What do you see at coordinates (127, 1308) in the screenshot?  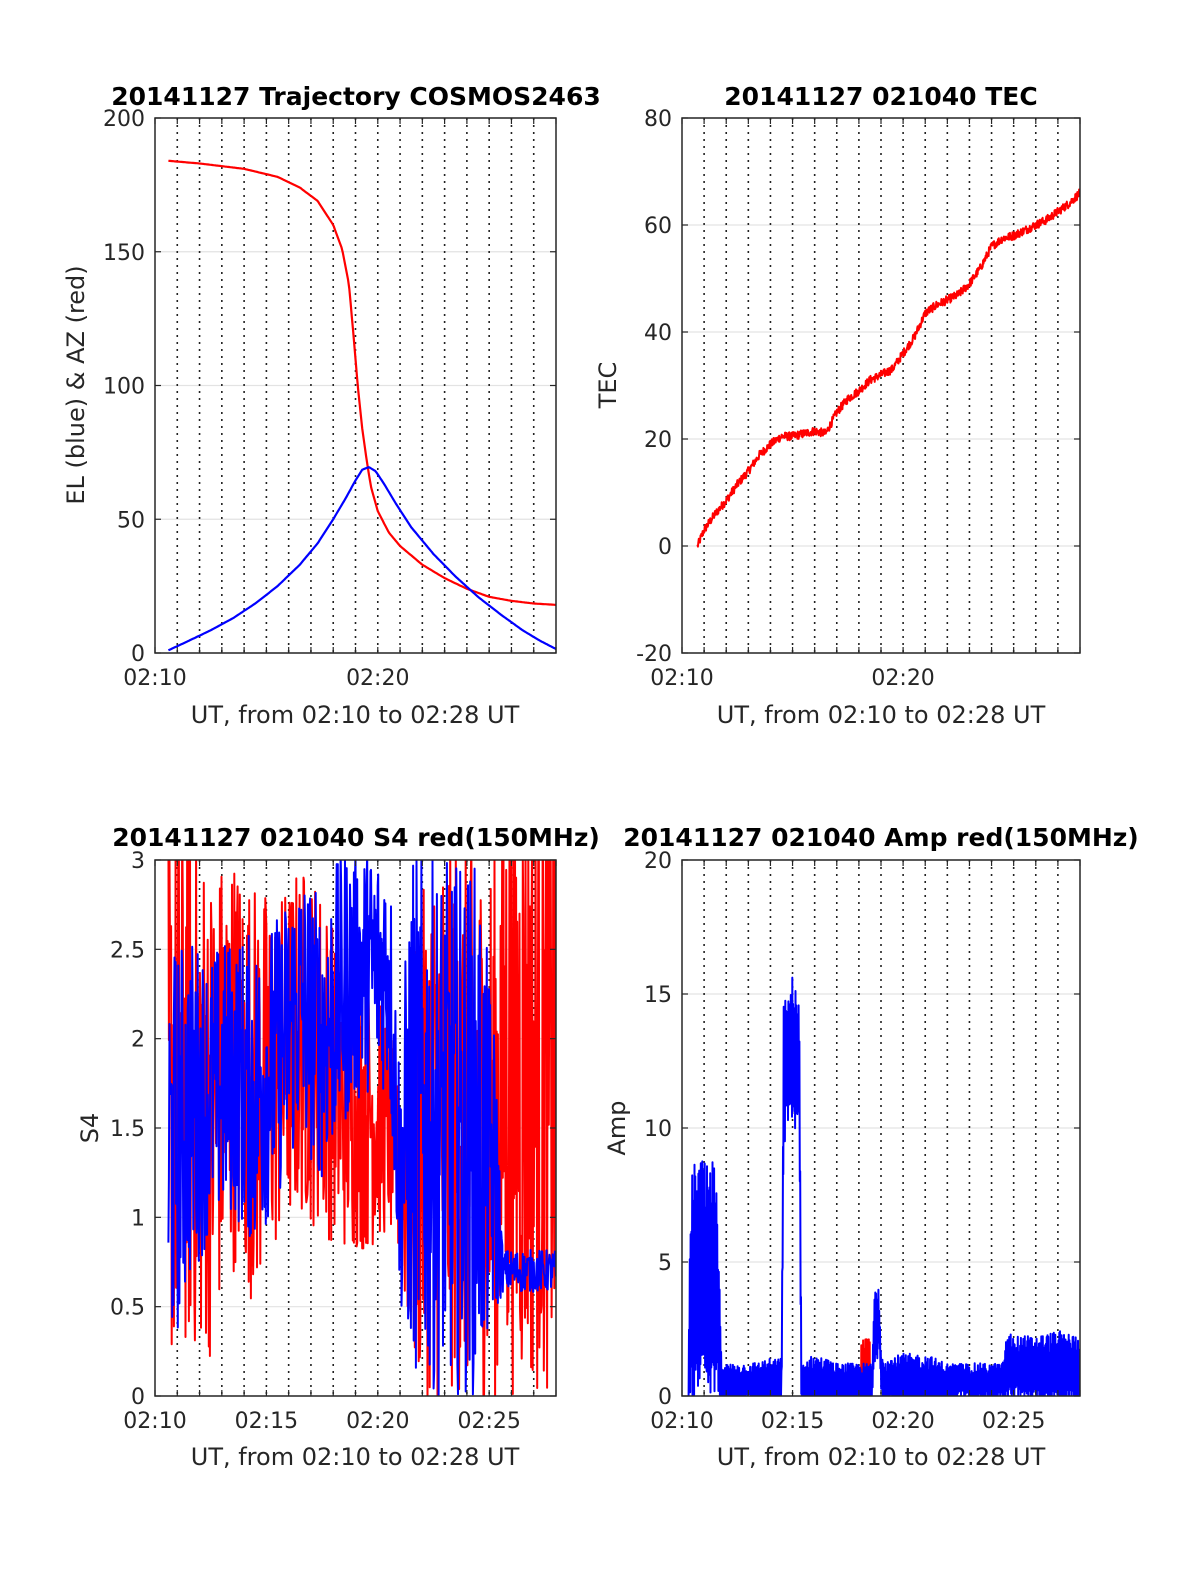 I see `s4-ytick-label: 0.5` at bounding box center [127, 1308].